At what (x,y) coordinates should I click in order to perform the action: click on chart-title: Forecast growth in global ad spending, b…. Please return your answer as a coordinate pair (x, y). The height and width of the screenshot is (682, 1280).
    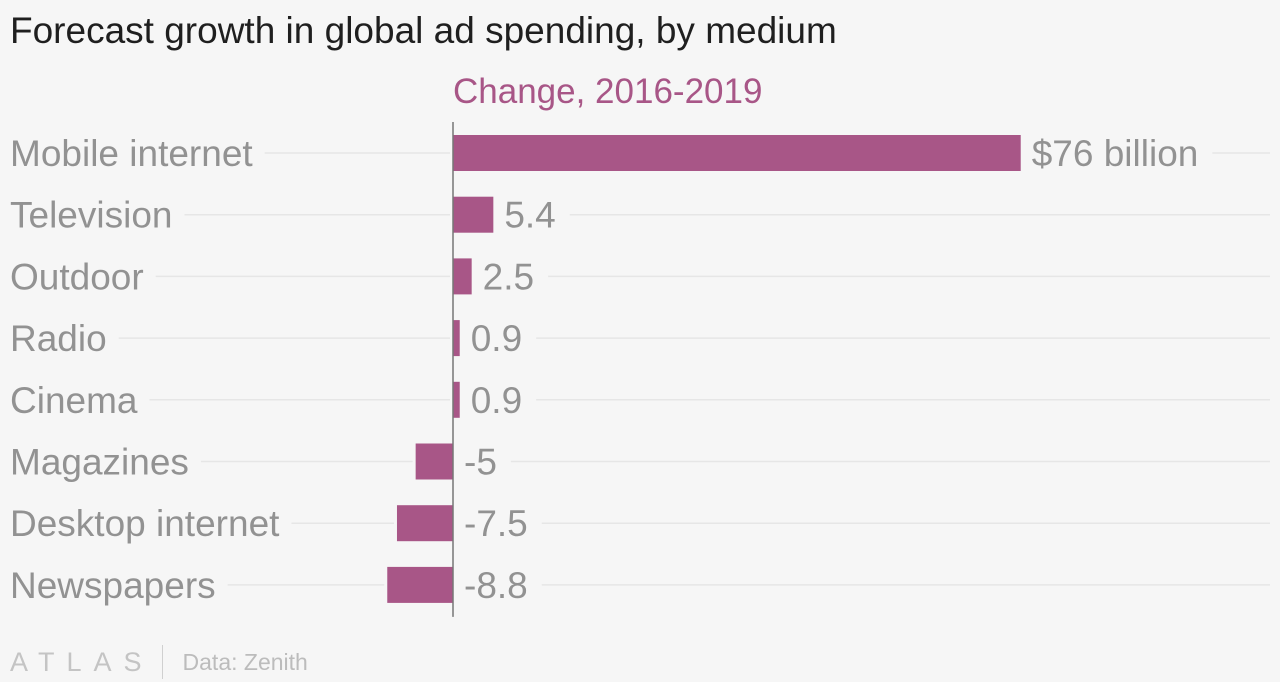
    Looking at the image, I should click on (423, 30).